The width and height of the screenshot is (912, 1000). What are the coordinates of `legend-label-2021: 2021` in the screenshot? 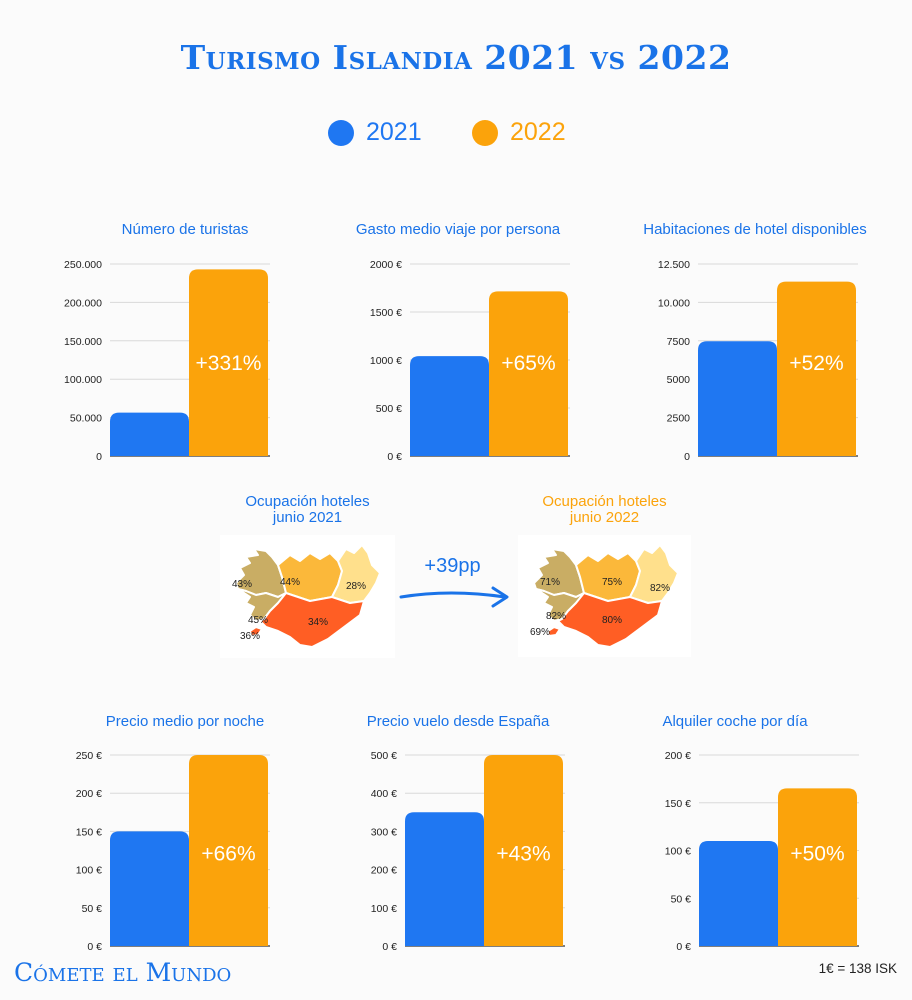 It's located at (394, 132).